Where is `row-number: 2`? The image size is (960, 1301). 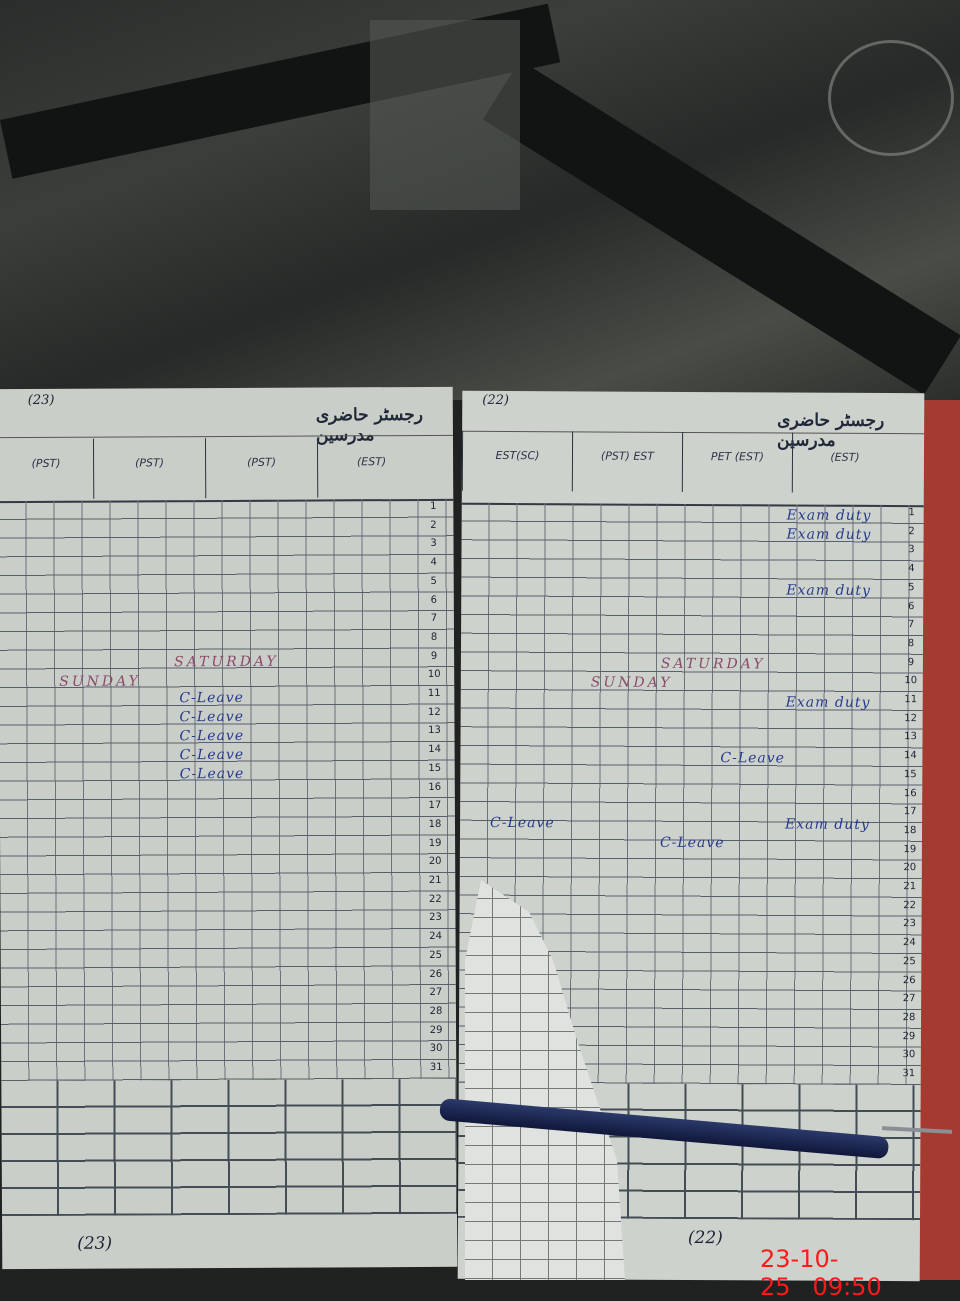 row-number: 2 is located at coordinates (911, 531).